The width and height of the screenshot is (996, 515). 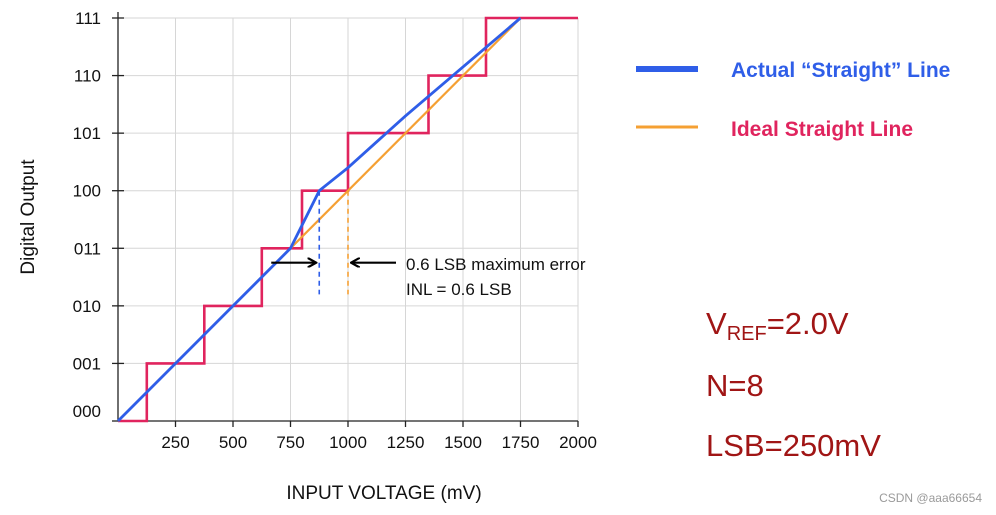 I want to click on error-markers, so click(x=333, y=242).